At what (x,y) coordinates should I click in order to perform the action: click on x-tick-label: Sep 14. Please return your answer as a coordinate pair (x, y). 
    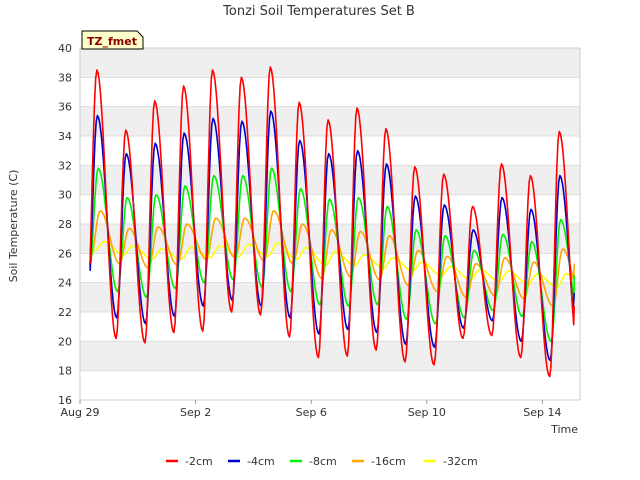
    Looking at the image, I should click on (542, 412).